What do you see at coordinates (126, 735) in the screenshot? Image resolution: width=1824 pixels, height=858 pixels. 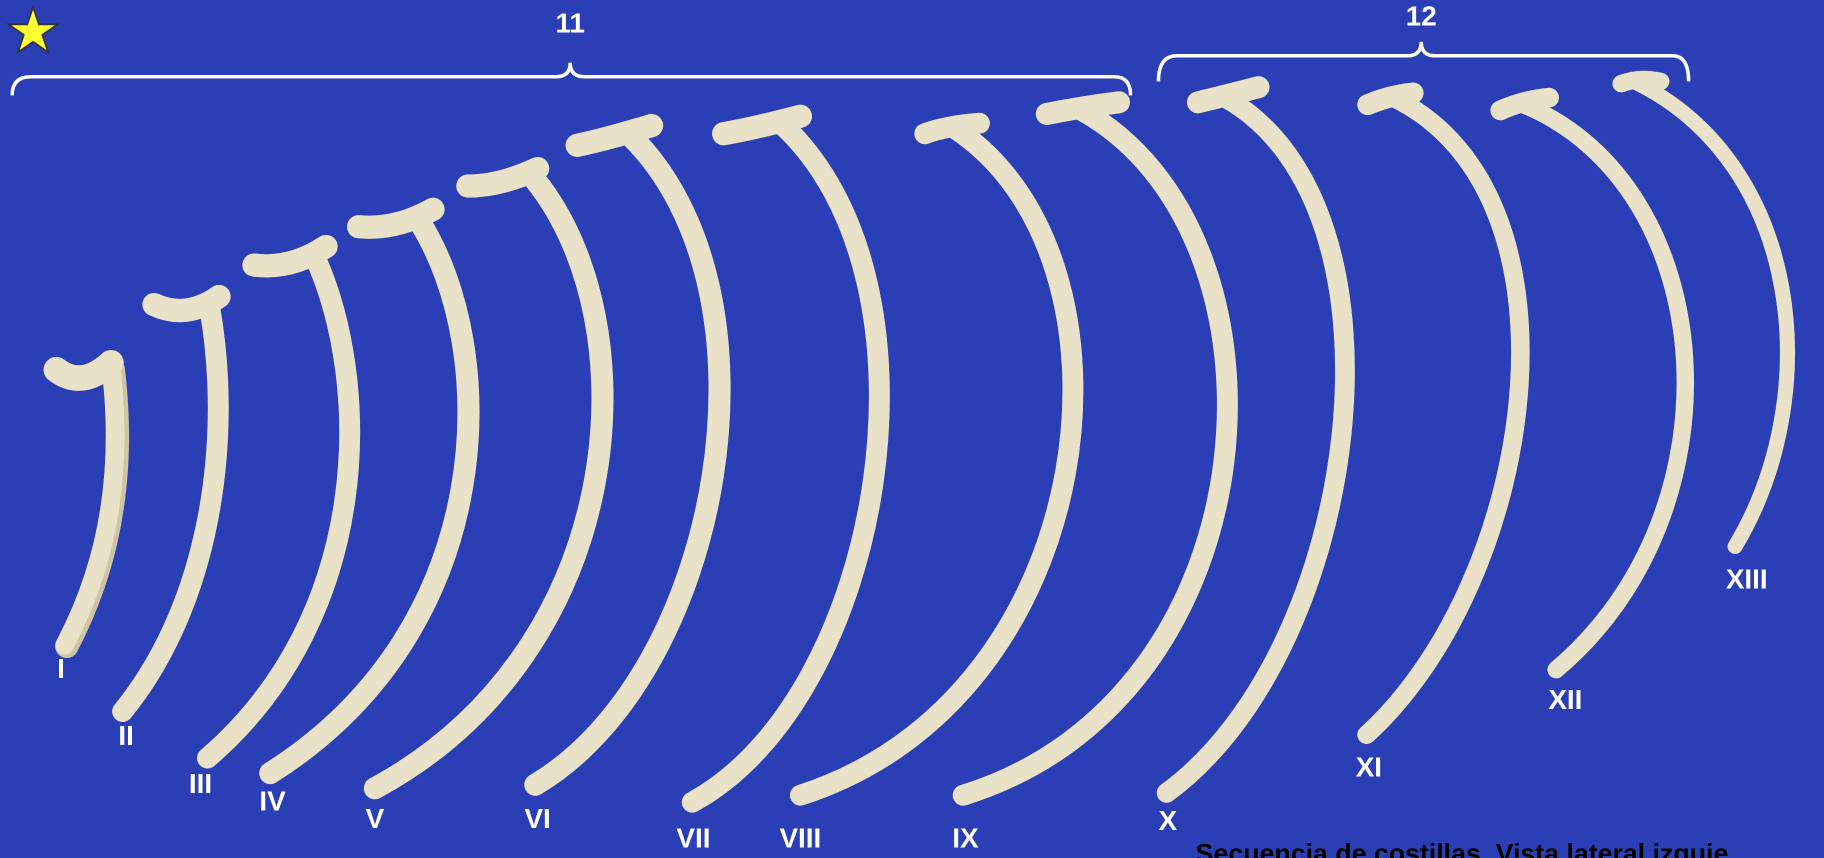 I see `rib-label: II` at bounding box center [126, 735].